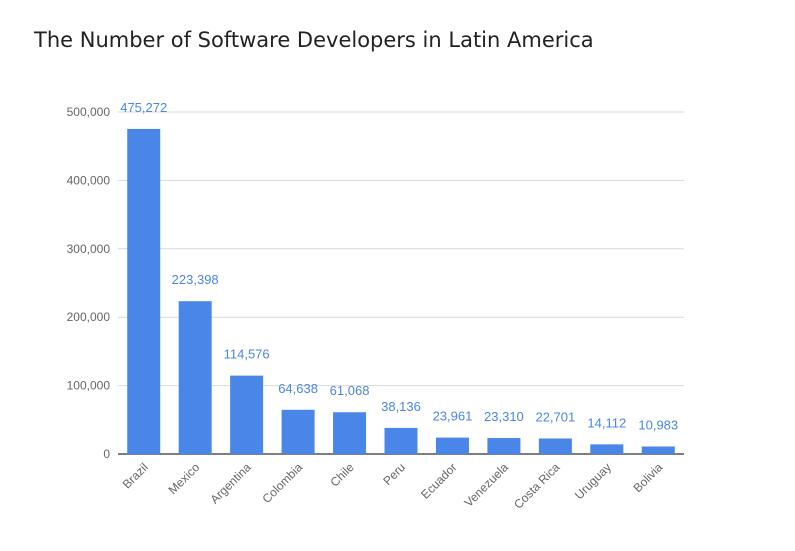  I want to click on x-tick-label: Brazil, so click(135, 475).